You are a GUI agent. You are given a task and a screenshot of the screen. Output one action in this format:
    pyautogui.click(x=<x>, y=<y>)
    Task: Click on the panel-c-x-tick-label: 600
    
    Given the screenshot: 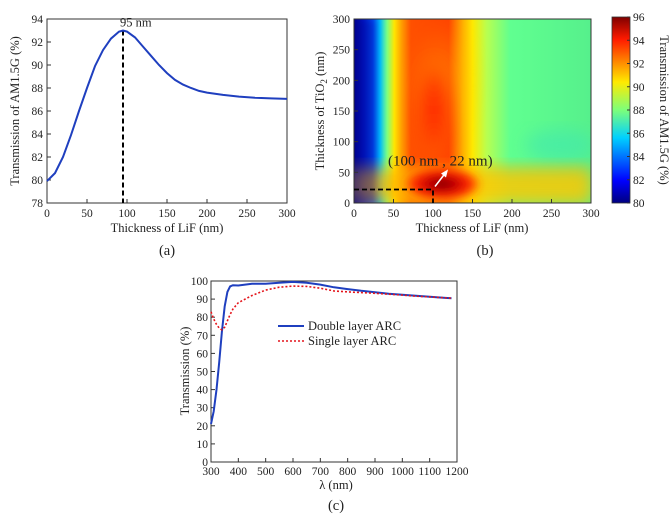 What is the action you would take?
    pyautogui.click(x=293, y=472)
    